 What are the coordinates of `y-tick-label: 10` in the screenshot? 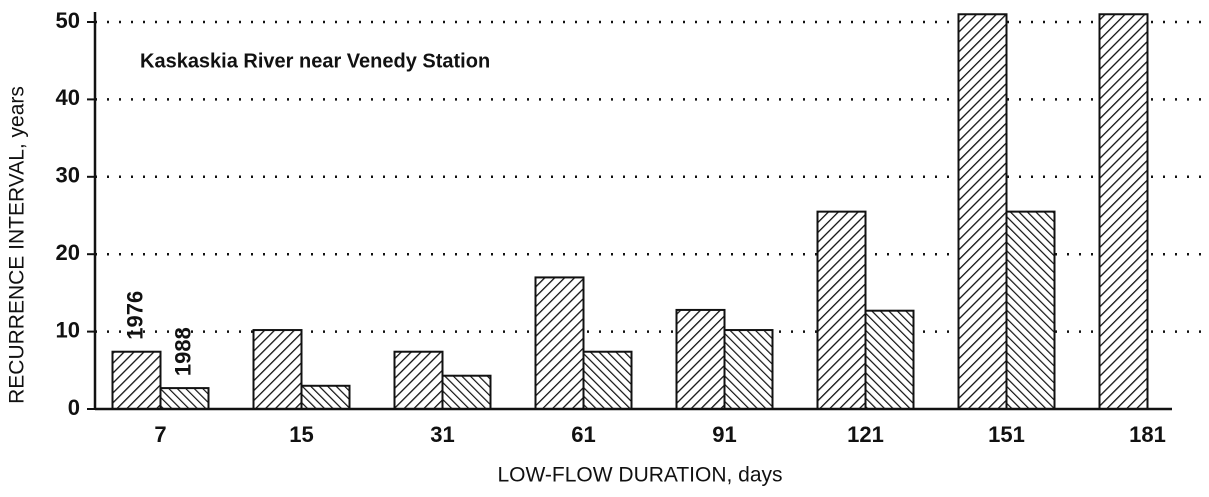 It's located at (68, 329).